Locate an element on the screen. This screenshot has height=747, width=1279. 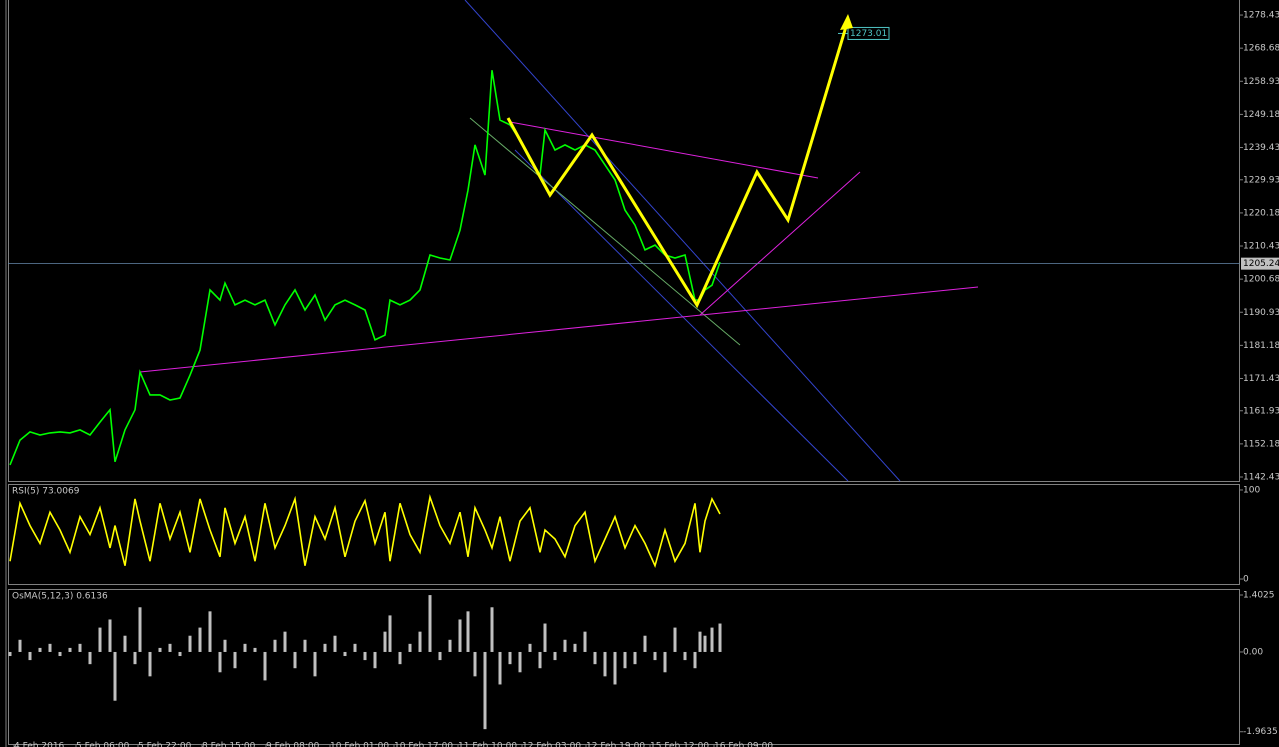
y-tick-label: 1229.93 is located at coordinates (1261, 180).